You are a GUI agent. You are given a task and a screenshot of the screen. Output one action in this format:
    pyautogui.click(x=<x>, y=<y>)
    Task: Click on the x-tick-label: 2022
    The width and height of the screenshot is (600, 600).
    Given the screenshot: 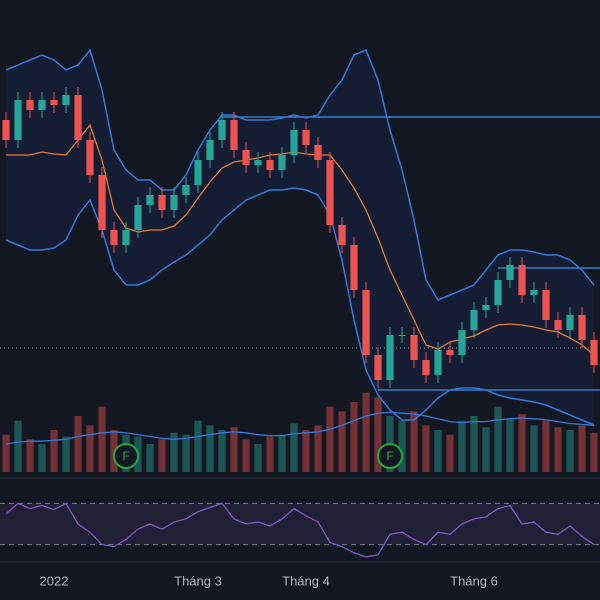 What is the action you would take?
    pyautogui.click(x=54, y=580)
    